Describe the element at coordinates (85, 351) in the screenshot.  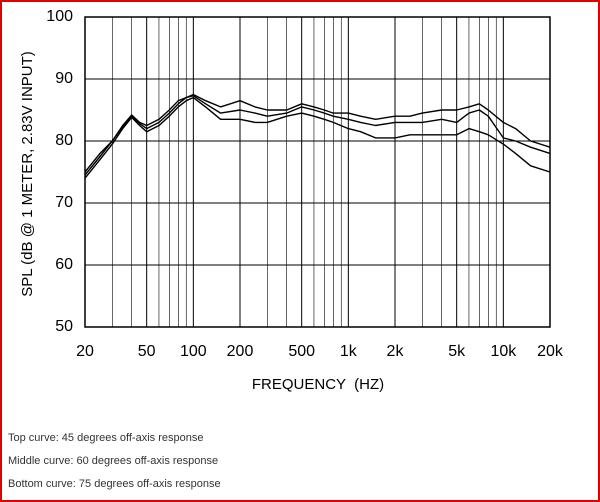
I see `x-tick-label: 20` at that location.